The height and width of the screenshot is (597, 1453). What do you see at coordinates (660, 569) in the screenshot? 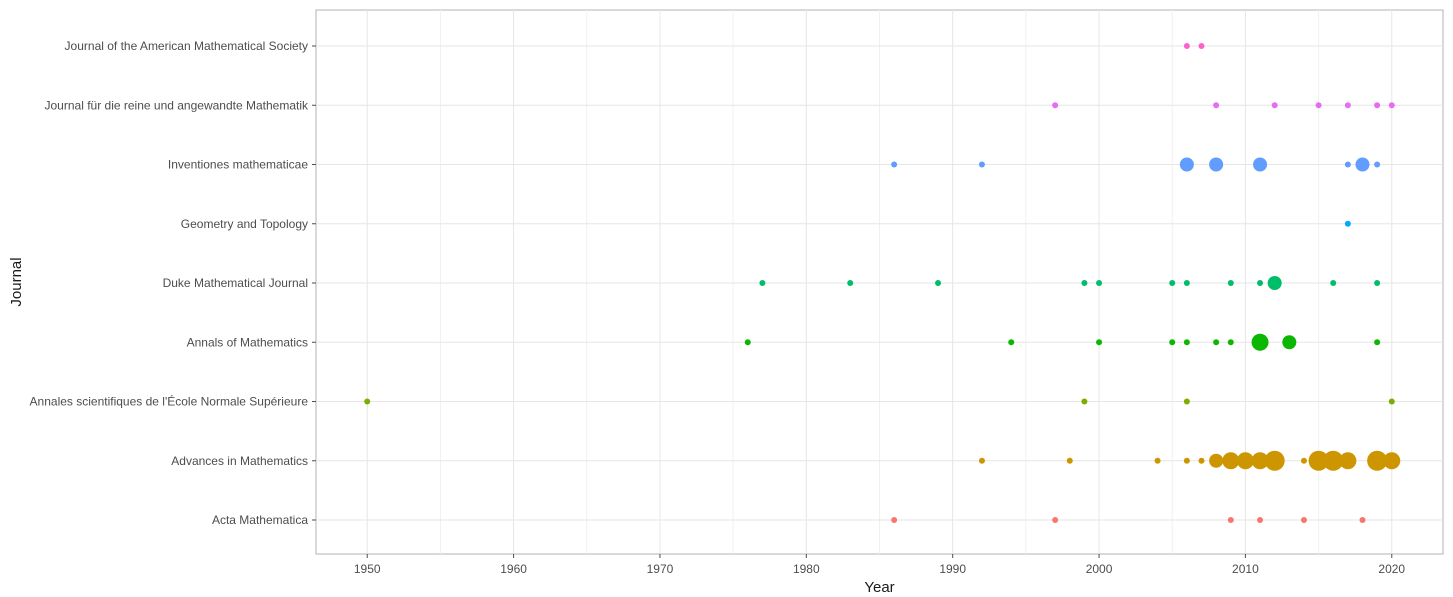
I see `x-tick-label-1970: 1970` at bounding box center [660, 569].